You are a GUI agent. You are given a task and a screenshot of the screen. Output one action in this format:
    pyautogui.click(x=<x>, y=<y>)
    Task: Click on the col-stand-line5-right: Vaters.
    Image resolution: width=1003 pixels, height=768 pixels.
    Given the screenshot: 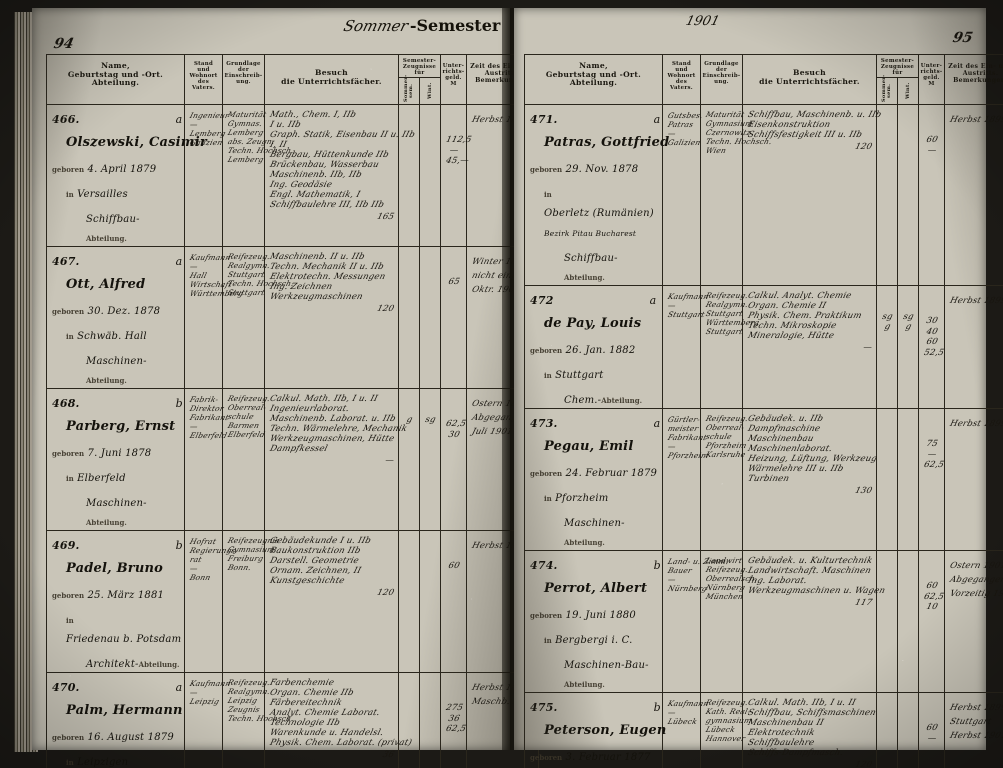 What is the action you would take?
    pyautogui.click(x=681, y=88)
    